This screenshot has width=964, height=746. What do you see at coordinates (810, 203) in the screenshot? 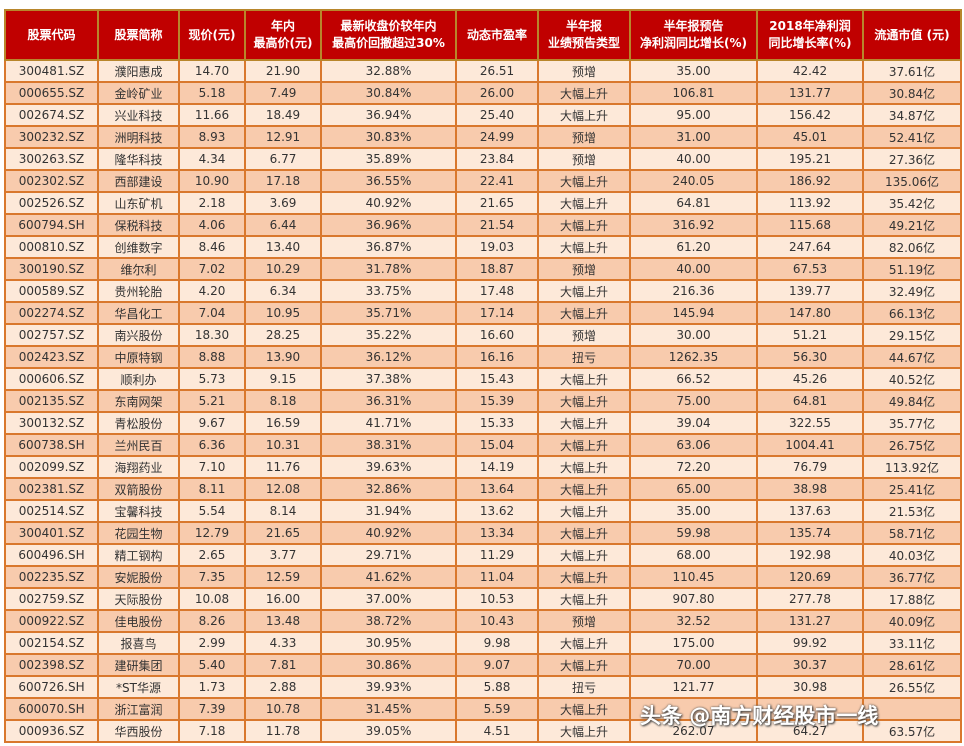
I see `table-cell: 113.92` at bounding box center [810, 203].